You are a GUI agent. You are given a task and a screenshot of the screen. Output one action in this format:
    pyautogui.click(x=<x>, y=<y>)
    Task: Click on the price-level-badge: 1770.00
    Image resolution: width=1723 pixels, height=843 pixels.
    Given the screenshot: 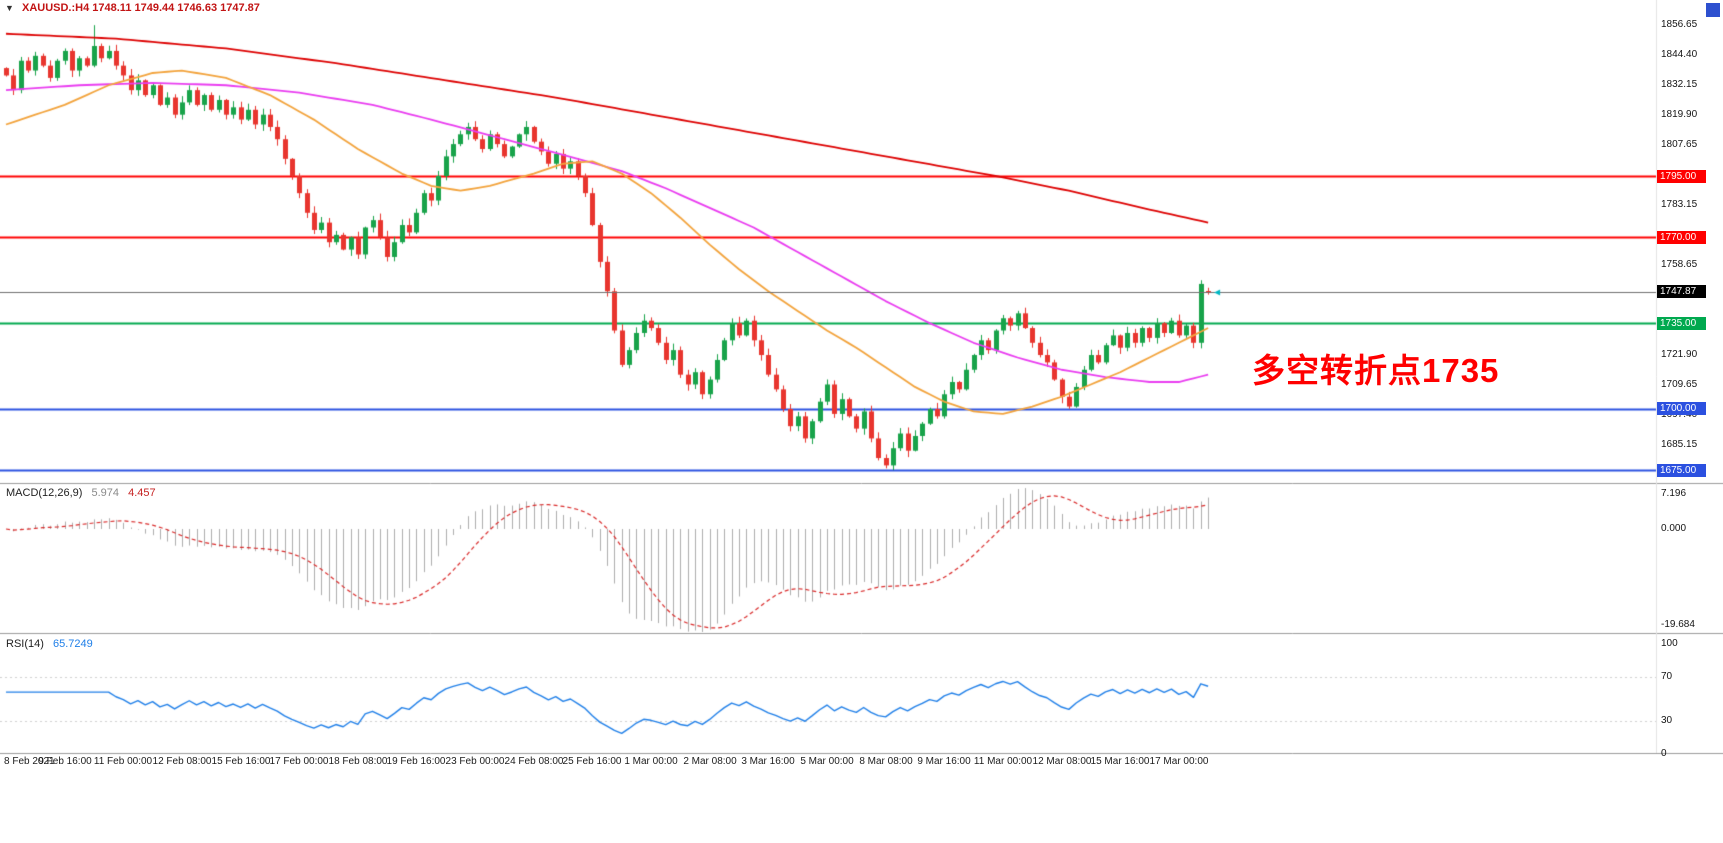 What is the action you would take?
    pyautogui.click(x=1681, y=237)
    